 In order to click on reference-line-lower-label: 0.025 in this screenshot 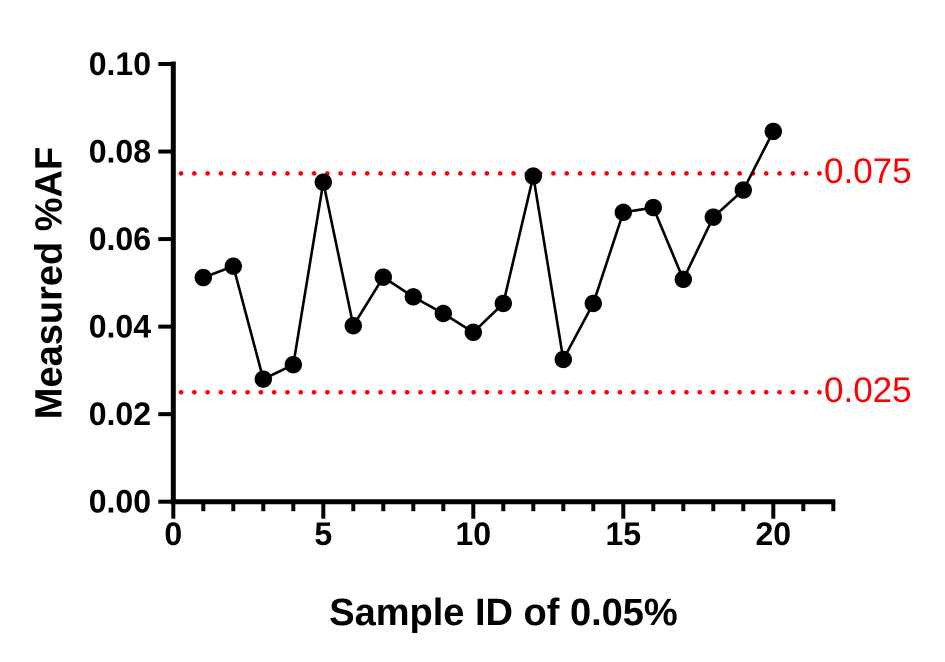, I will do `click(868, 391)`.